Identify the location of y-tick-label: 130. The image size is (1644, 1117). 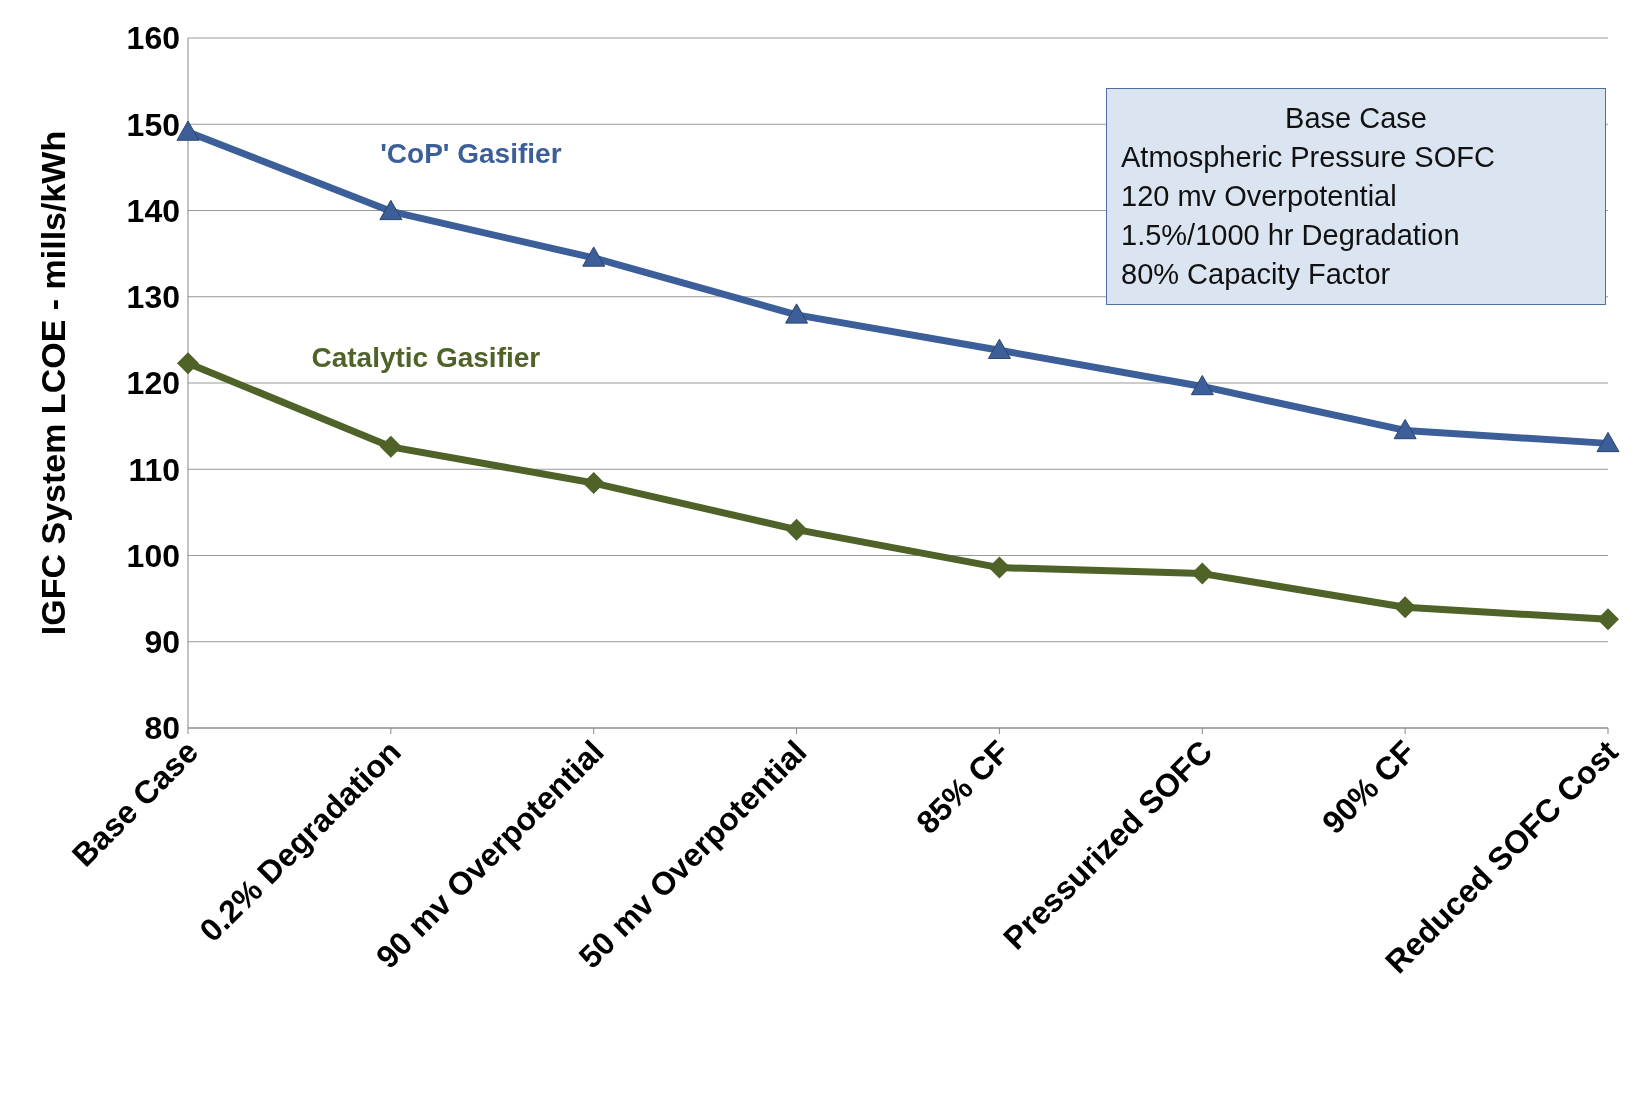
(153, 297).